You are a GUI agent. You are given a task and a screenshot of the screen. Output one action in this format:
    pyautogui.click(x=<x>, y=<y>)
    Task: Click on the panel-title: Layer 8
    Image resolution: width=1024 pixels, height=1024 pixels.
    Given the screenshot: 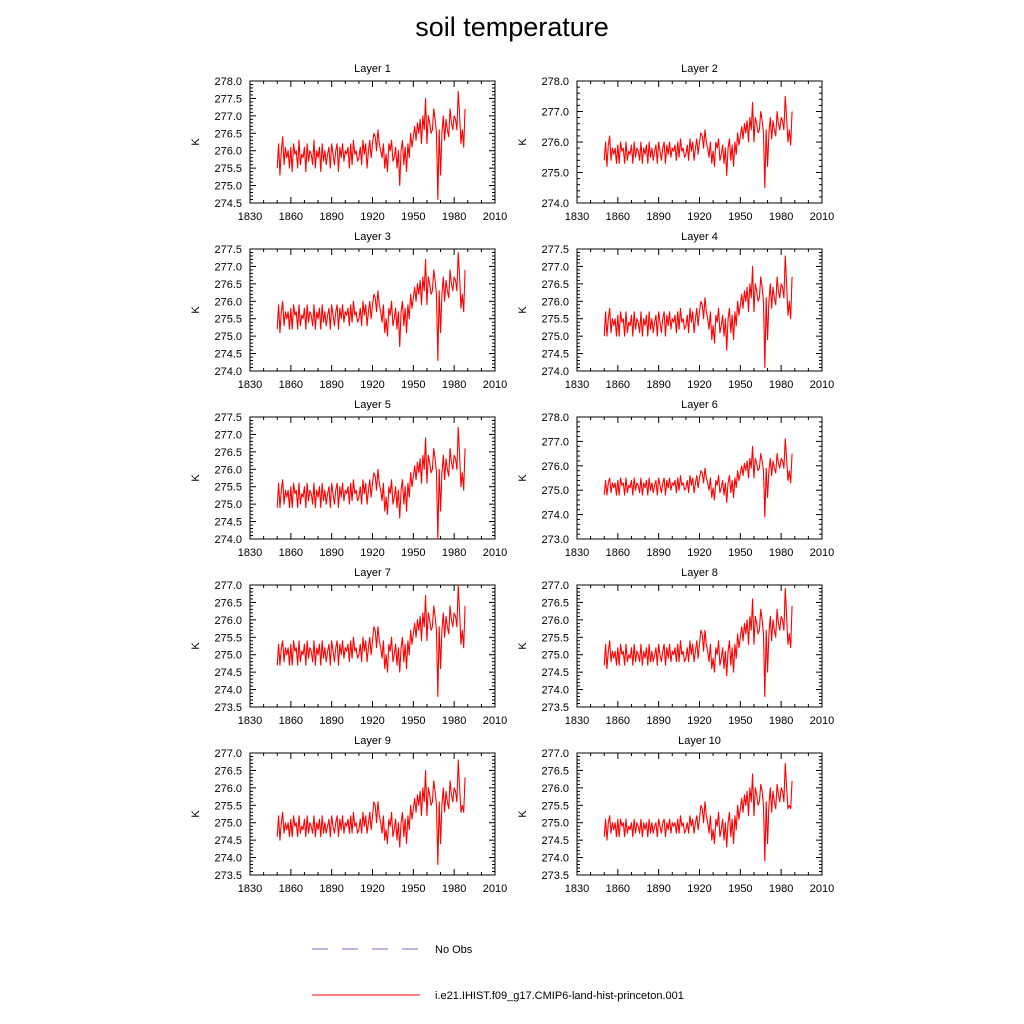 What is the action you would take?
    pyautogui.click(x=699, y=573)
    